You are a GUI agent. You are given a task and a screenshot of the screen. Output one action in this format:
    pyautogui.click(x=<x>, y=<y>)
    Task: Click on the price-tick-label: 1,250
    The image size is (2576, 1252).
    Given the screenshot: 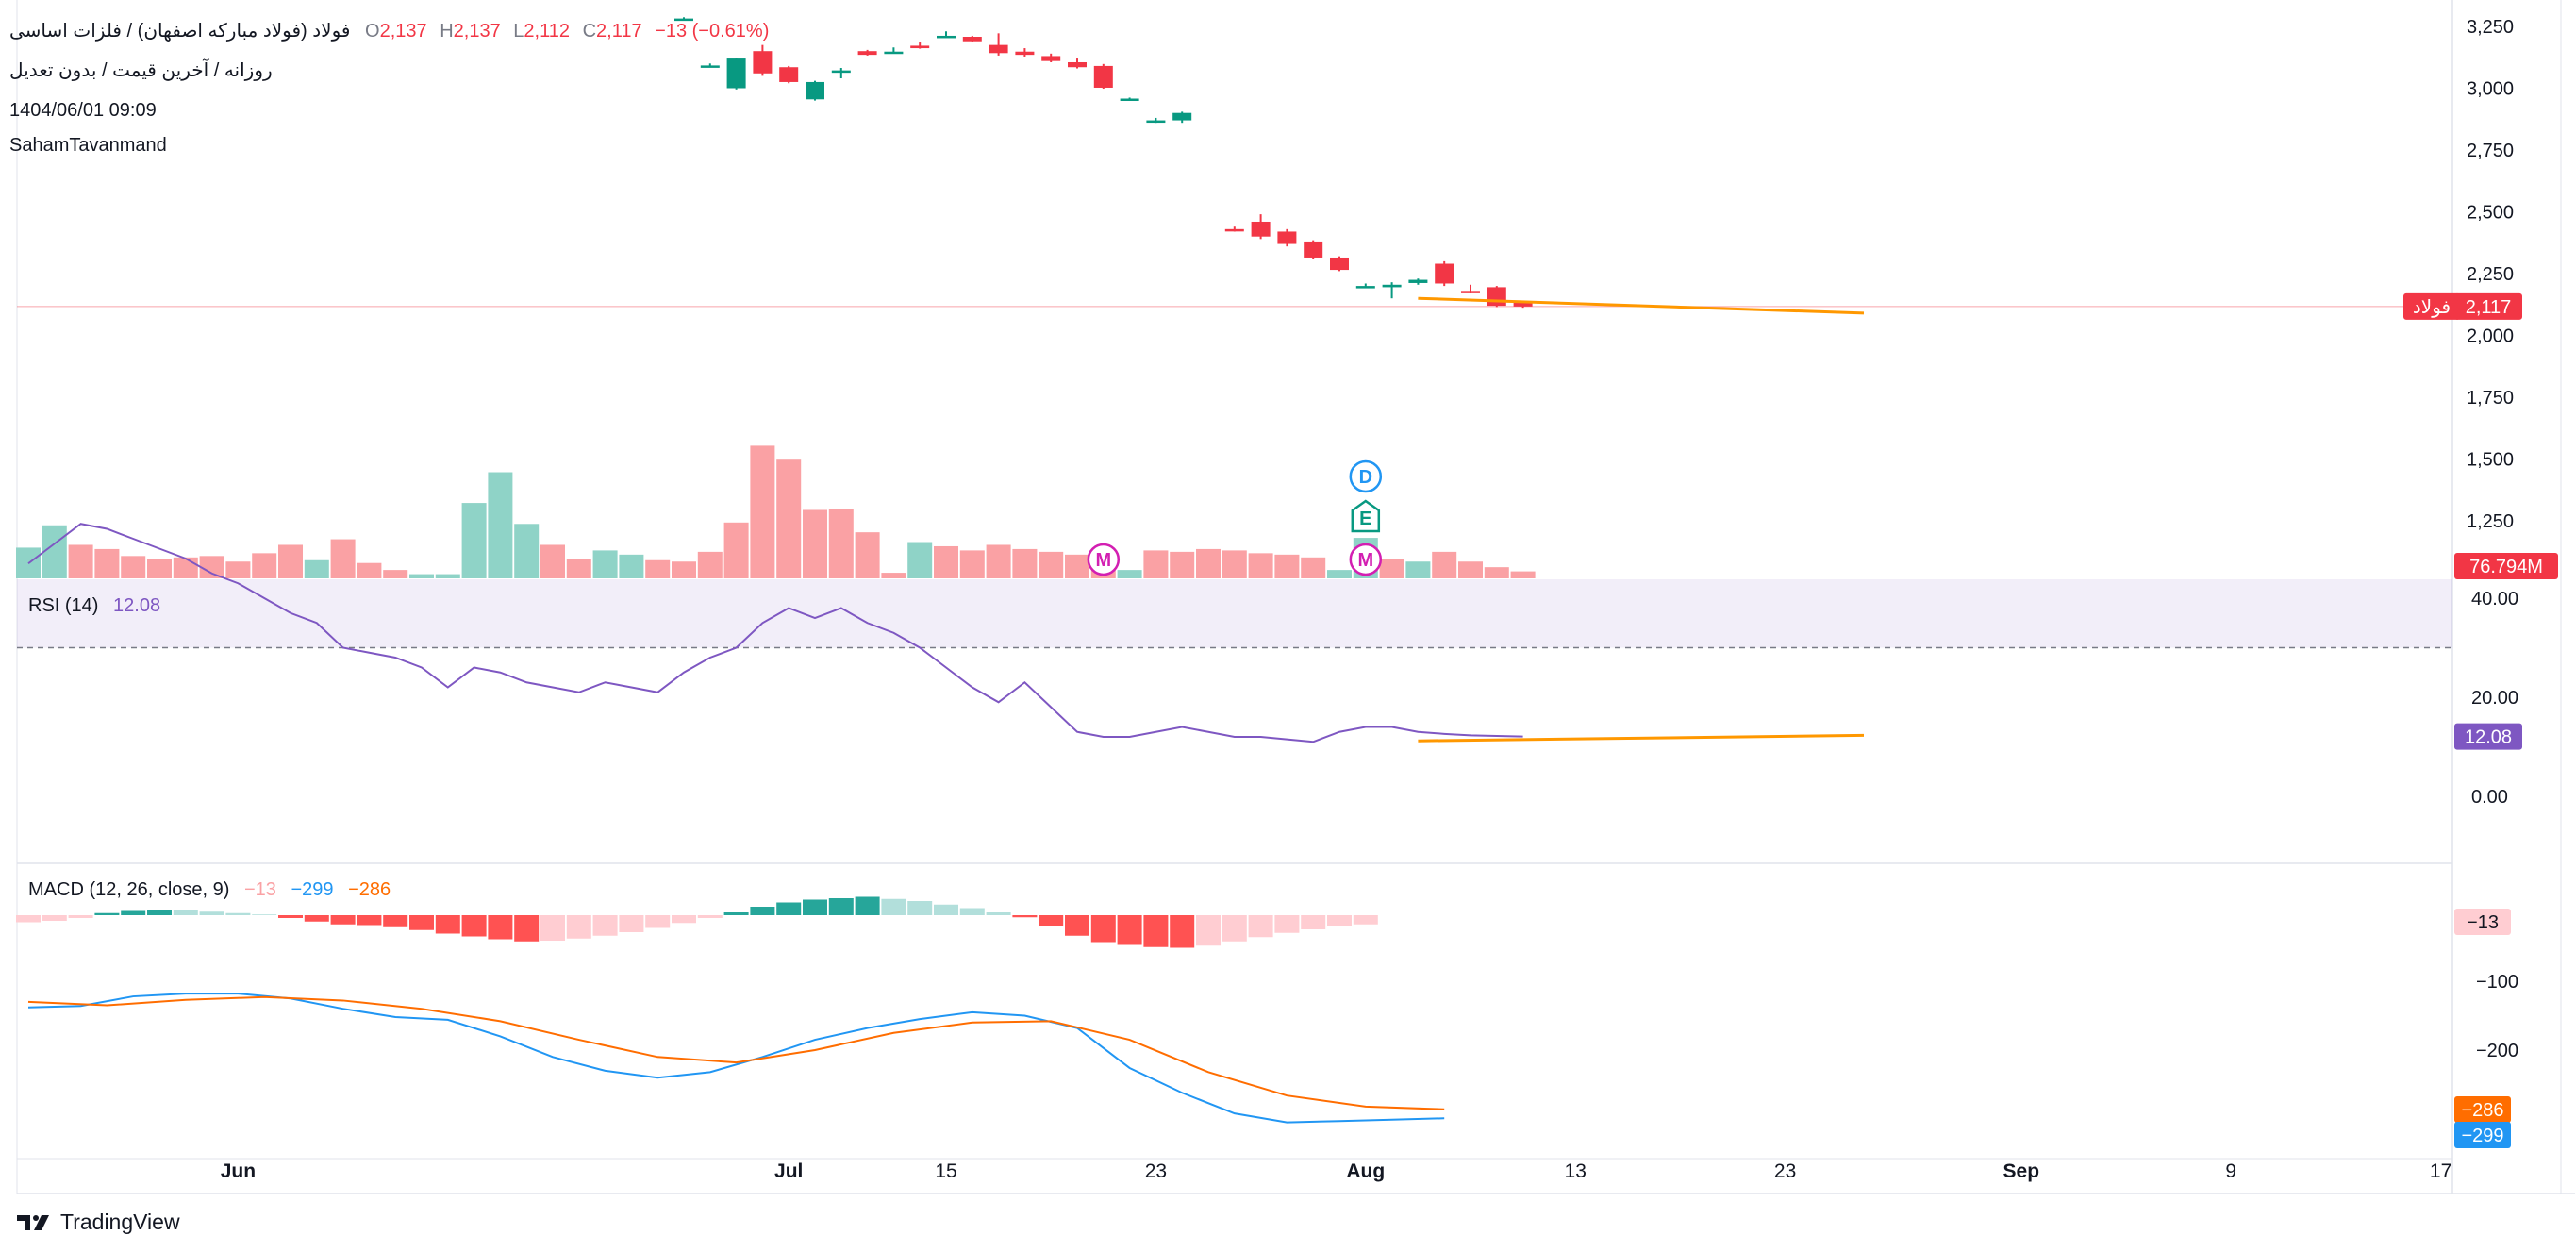 What is the action you would take?
    pyautogui.click(x=2490, y=521)
    